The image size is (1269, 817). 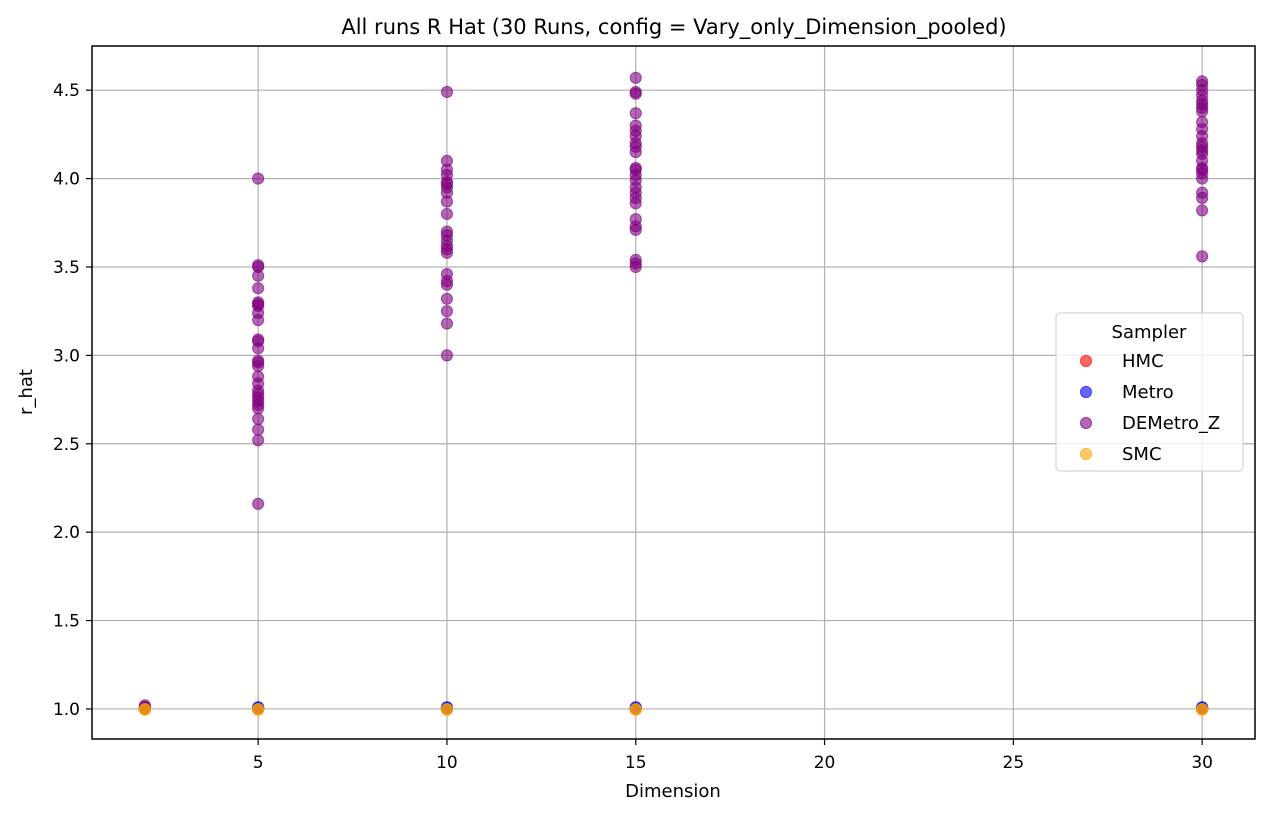 What do you see at coordinates (66, 91) in the screenshot?
I see `y-tick-label: 4.5` at bounding box center [66, 91].